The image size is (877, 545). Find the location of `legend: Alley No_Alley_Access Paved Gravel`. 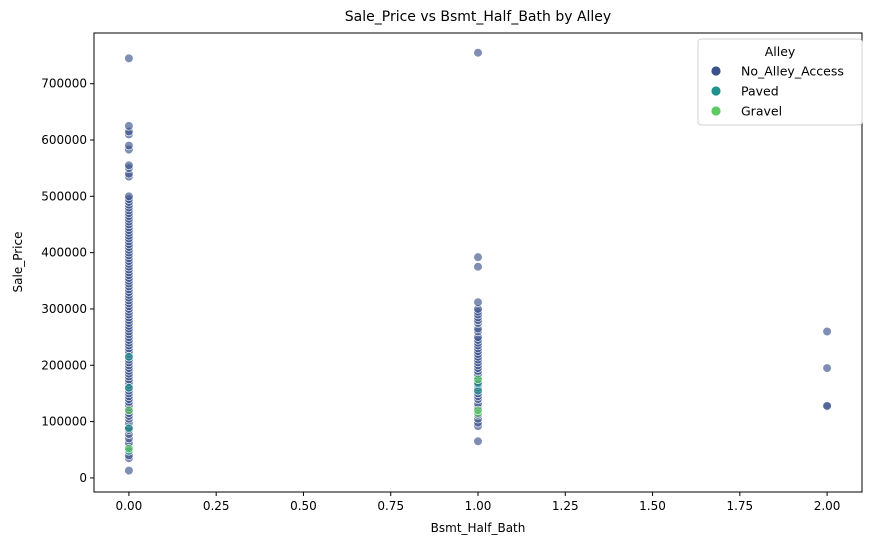

legend: Alley No_Alley_Access Paved Gravel is located at coordinates (780, 82).